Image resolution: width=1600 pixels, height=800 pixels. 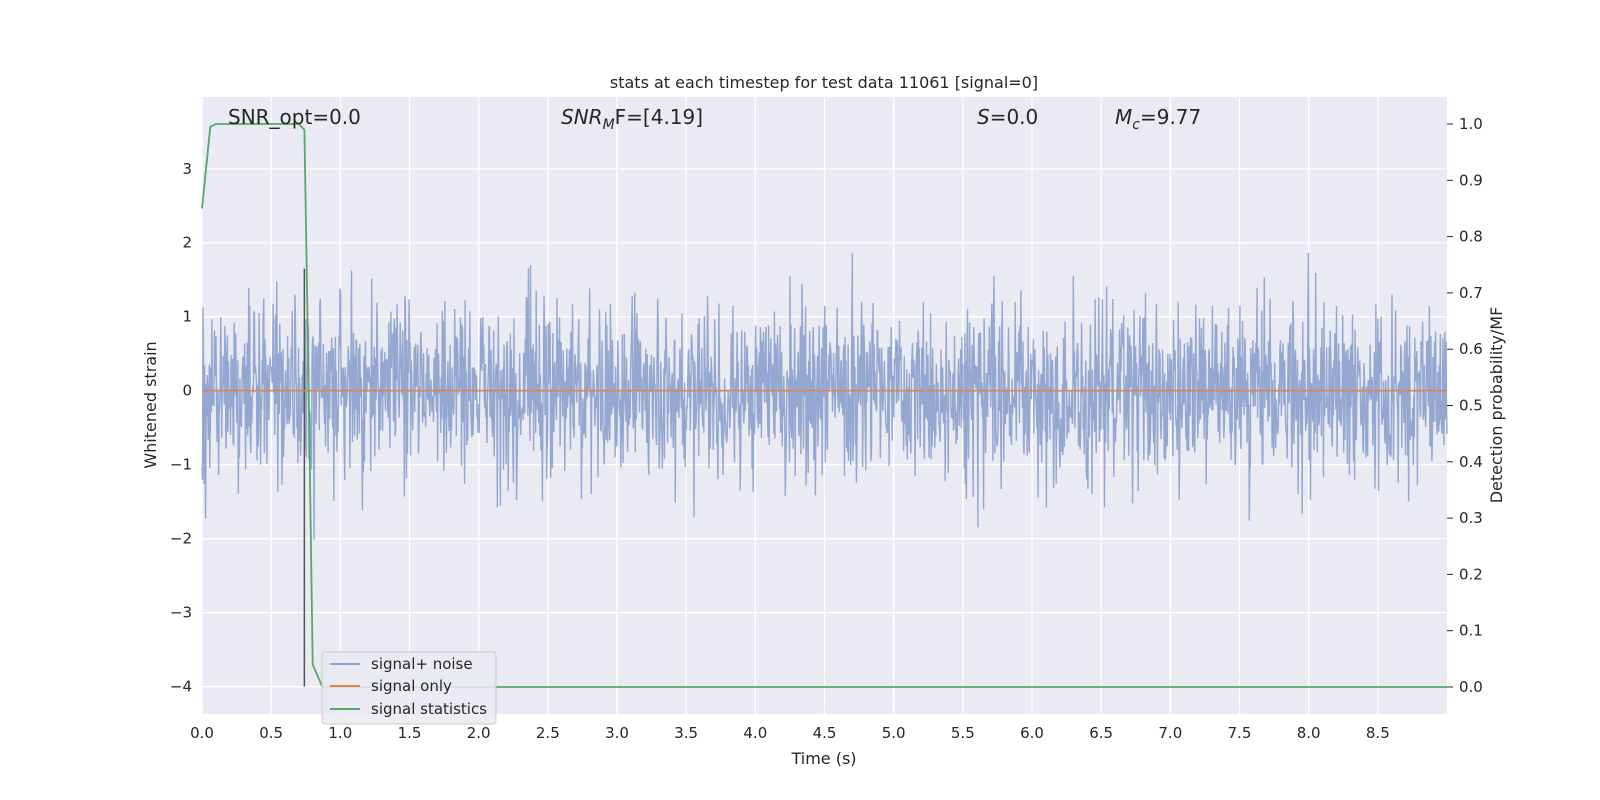 I want to click on annotation-s-value: =0.0, so click(x=1014, y=117).